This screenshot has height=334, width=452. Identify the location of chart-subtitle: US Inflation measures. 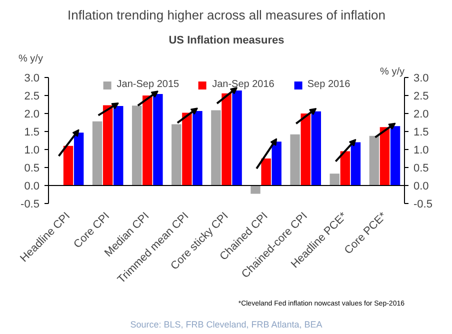
(226, 40).